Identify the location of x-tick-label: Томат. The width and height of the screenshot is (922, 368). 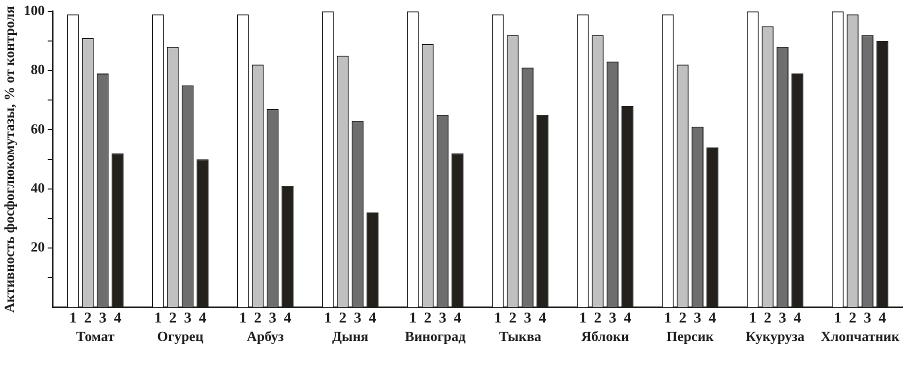
(95, 338).